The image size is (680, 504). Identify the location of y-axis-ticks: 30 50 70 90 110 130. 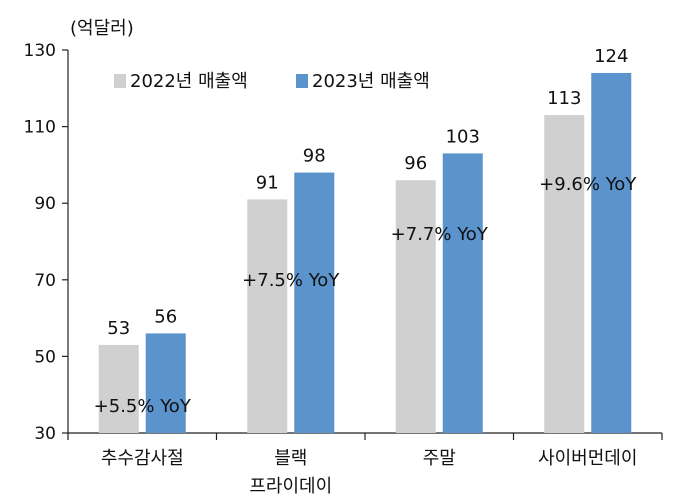
(46, 242).